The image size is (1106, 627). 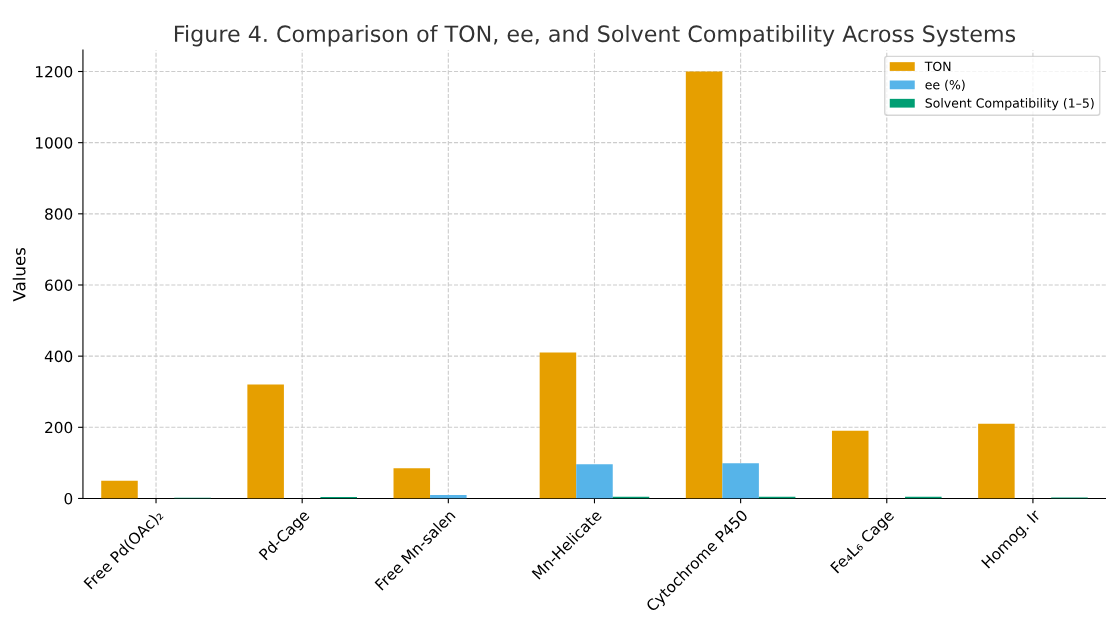 What do you see at coordinates (595, 35) in the screenshot?
I see `chart-title: Figure 4. Comparison of TON, ee, and Solvent Compatibility Across Systems` at bounding box center [595, 35].